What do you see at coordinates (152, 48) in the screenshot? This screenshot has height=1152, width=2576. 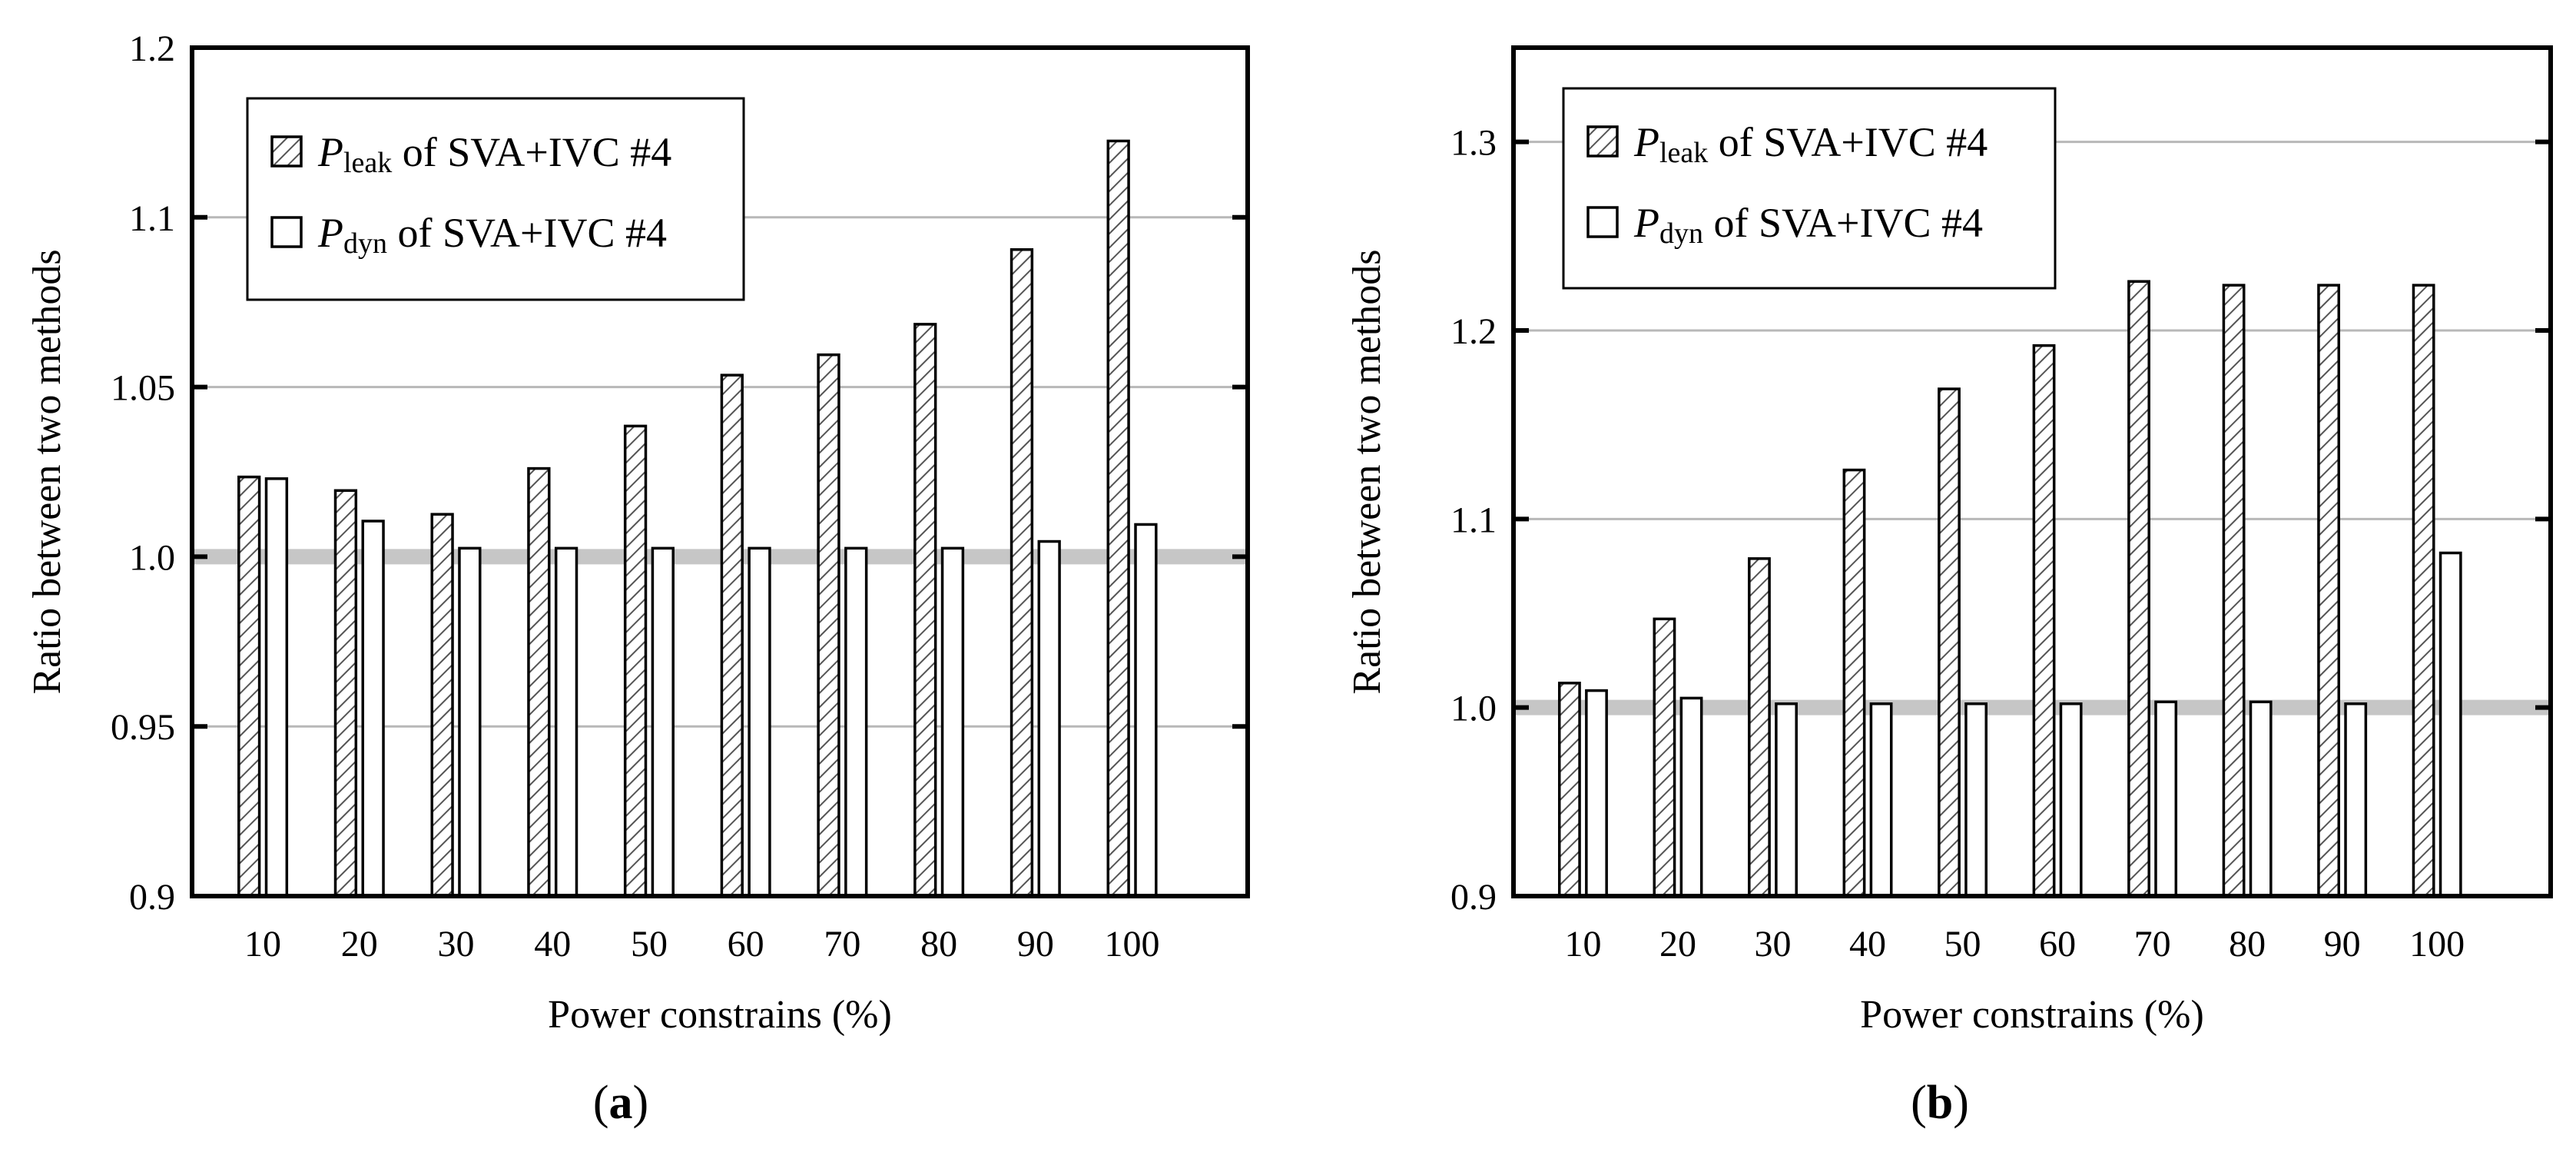 I see `y-top-label: 1.2` at bounding box center [152, 48].